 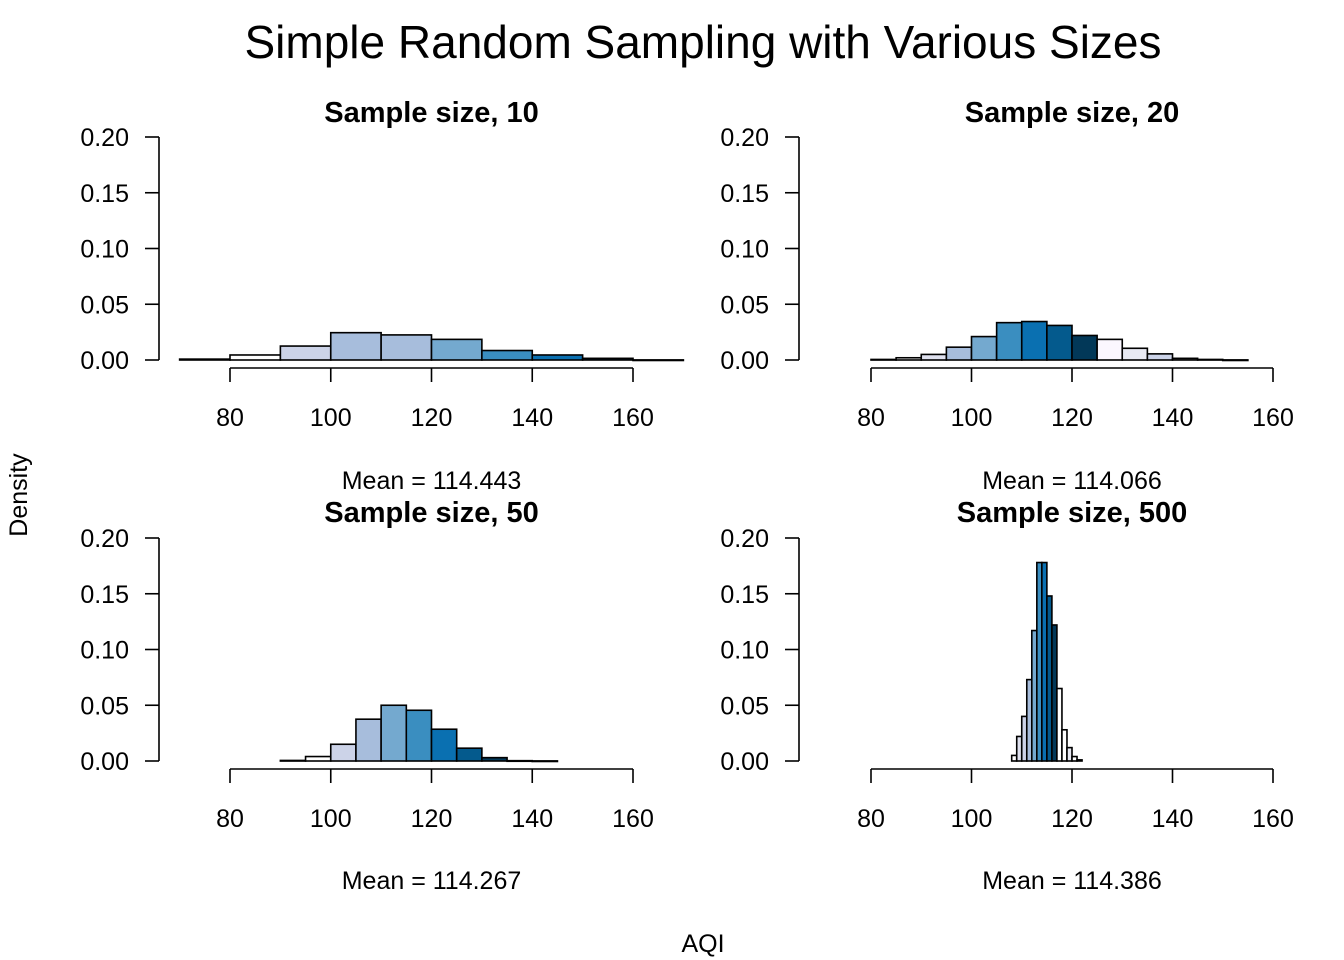 I want to click on mean-label: Mean = 114.443, so click(x=432, y=481).